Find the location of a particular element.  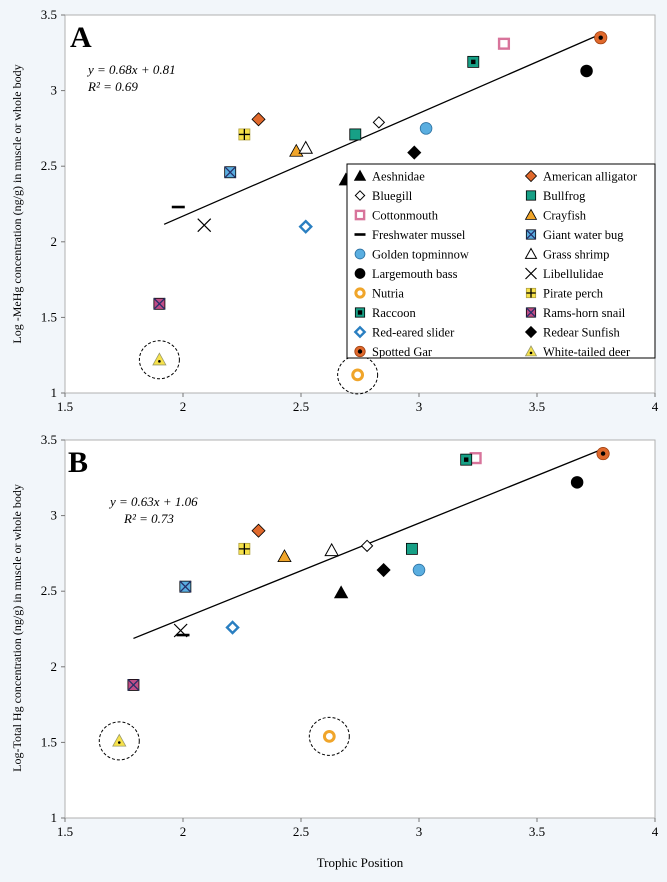

panel-a-point-sunfish is located at coordinates (414, 152).